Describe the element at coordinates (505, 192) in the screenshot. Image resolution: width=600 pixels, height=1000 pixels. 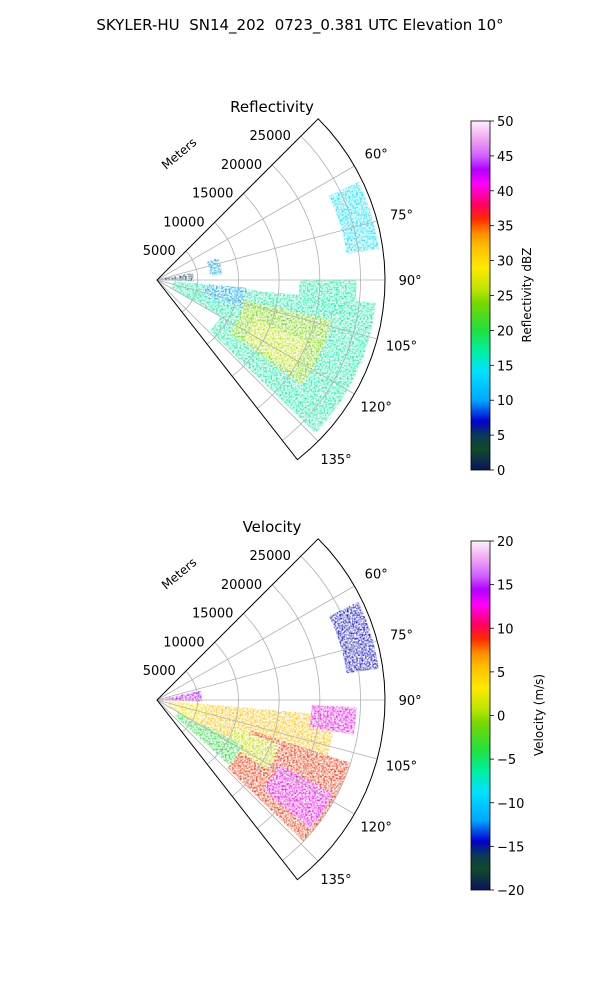
I see `colorbar-tick-label: 40` at that location.